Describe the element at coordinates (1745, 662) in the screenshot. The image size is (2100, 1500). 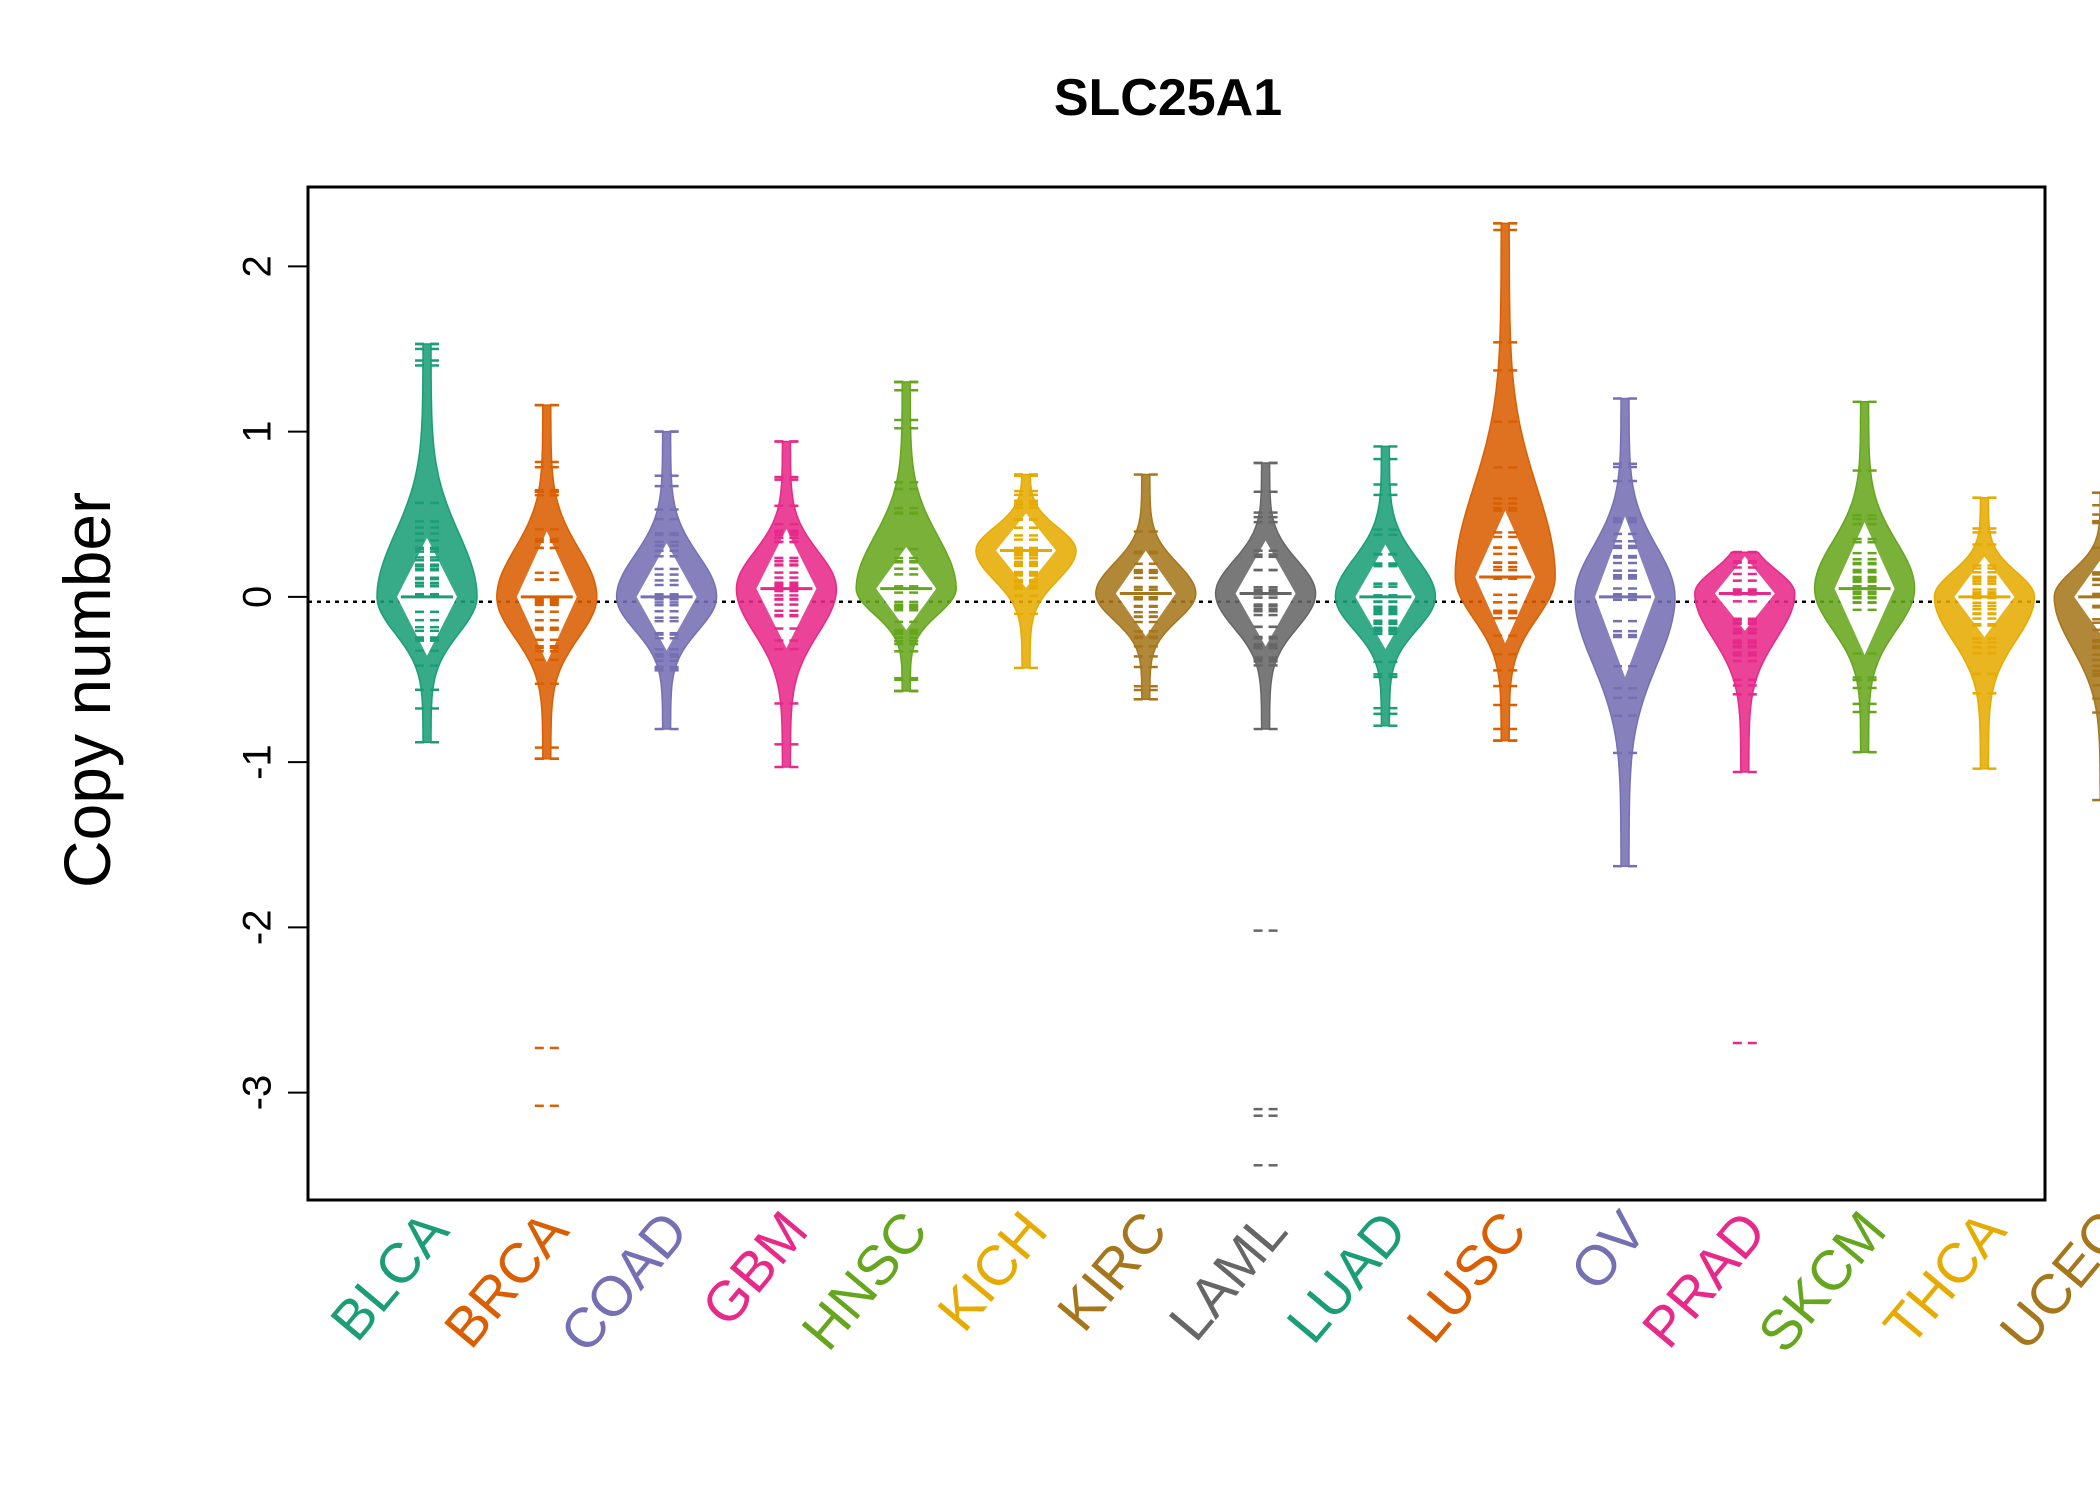
I see `bean-density-prad` at that location.